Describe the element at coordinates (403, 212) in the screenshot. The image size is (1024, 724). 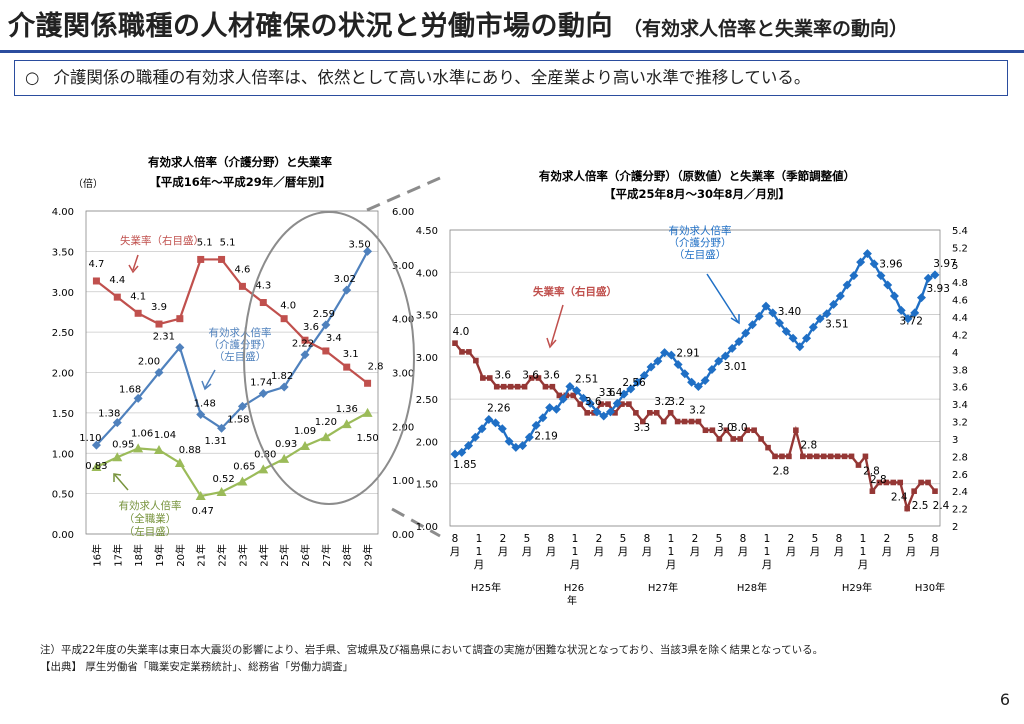
I see `chart1-y2-tick: 6.00` at that location.